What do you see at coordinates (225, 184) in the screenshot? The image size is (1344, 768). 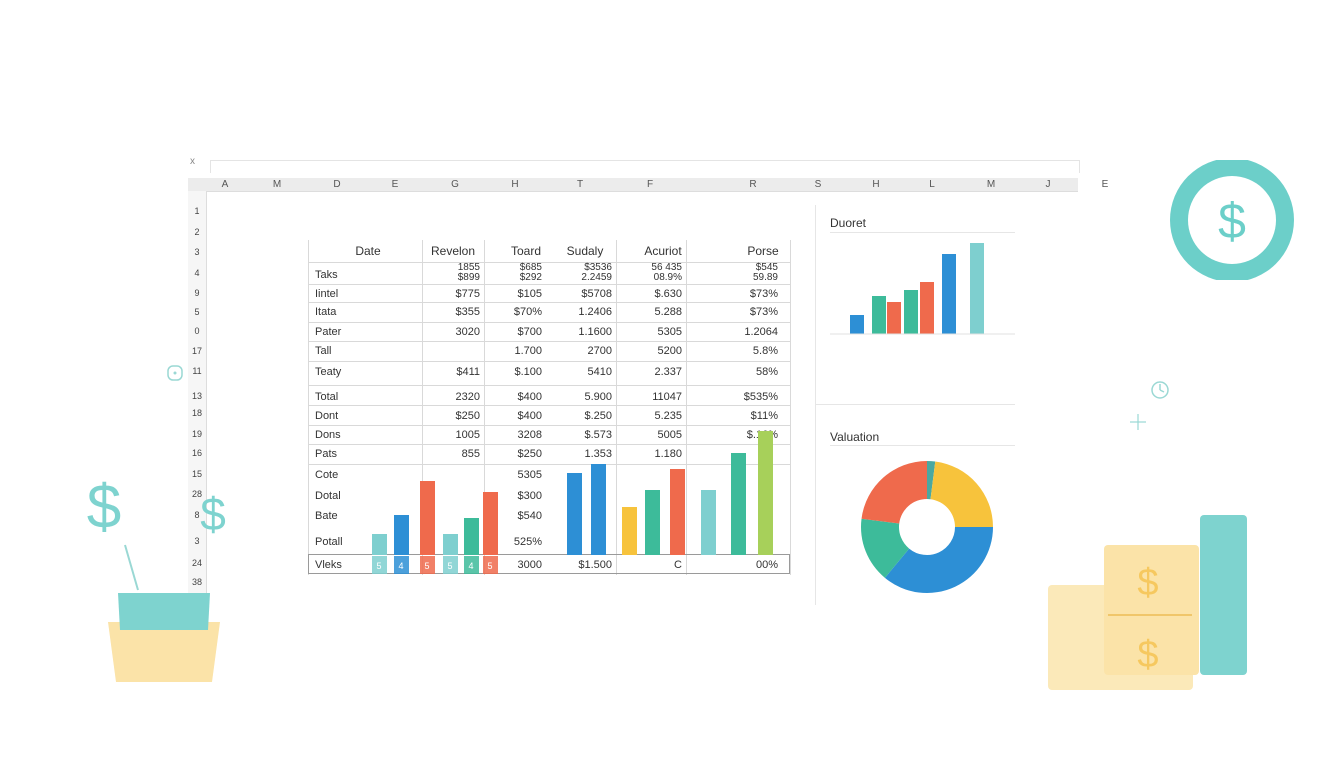 I see `column-letter: A` at bounding box center [225, 184].